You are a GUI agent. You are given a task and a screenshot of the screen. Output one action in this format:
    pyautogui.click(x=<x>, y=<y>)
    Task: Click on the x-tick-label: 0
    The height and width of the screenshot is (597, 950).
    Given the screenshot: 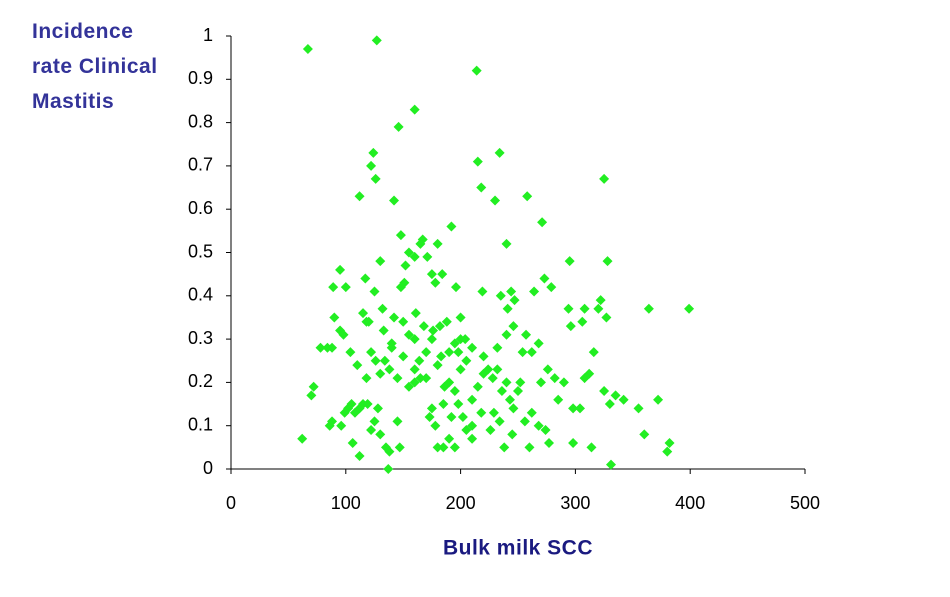 What is the action you would take?
    pyautogui.click(x=231, y=503)
    